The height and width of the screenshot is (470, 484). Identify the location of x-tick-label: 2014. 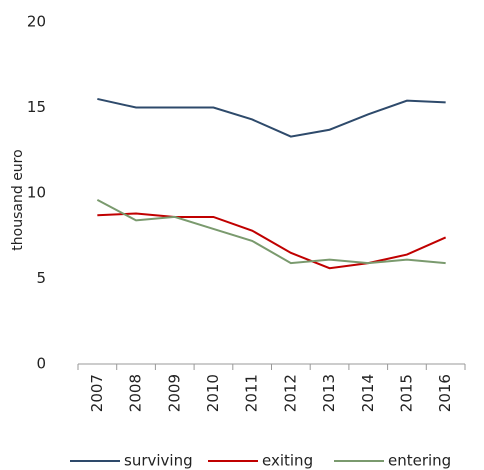
(368, 393).